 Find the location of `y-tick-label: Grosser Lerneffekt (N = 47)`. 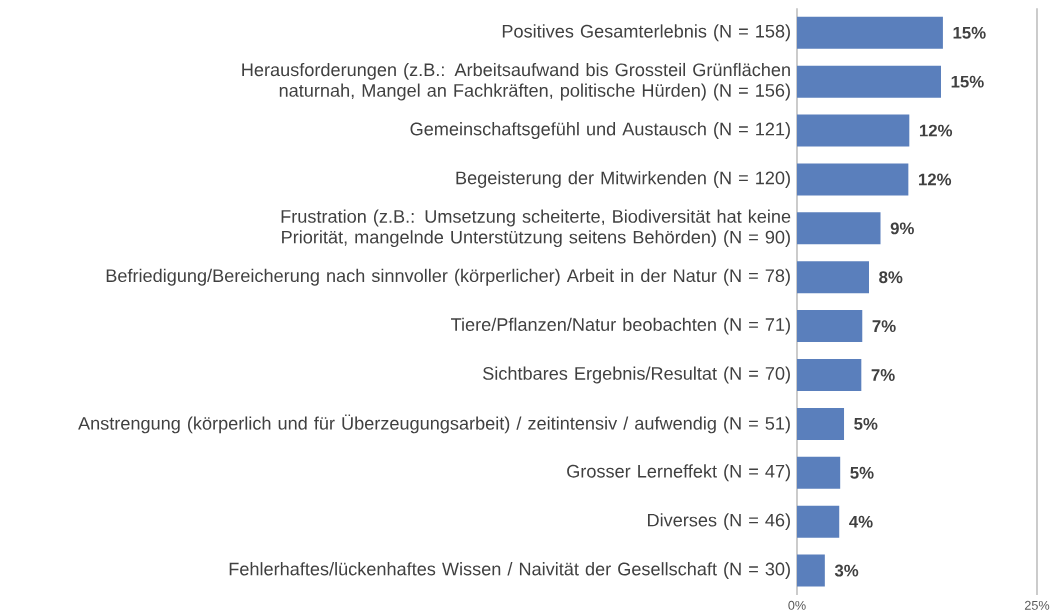

y-tick-label: Grosser Lerneffekt (N = 47) is located at coordinates (678, 473).